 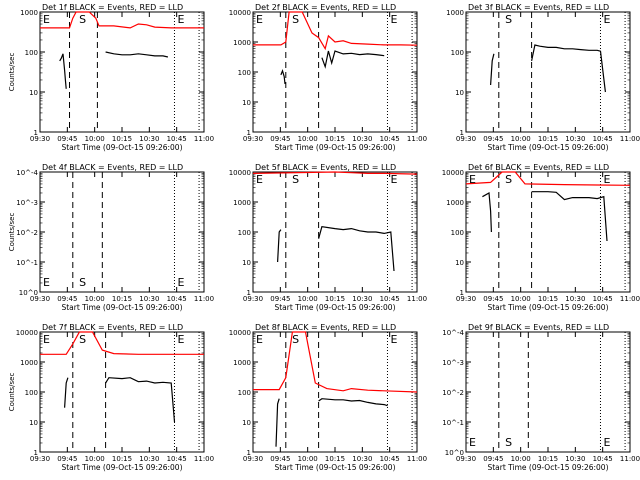 What do you see at coordinates (325, 7) in the screenshot?
I see `panel-title: Det 2f BLACK = Events, RED = LLD` at bounding box center [325, 7].